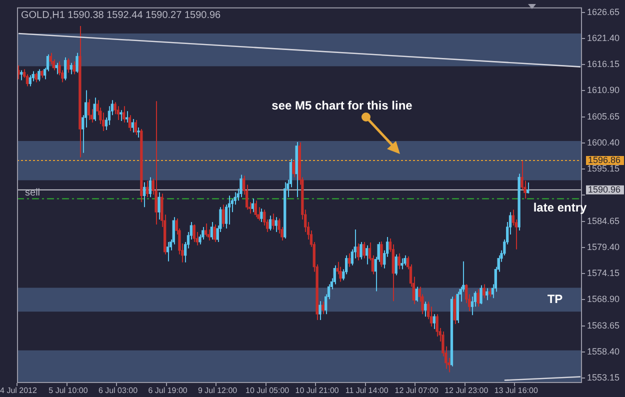 The image size is (625, 397). I want to click on chart-title: GOLD,H1 1590.38 1592.44 1590.27 1590.96, so click(121, 16).